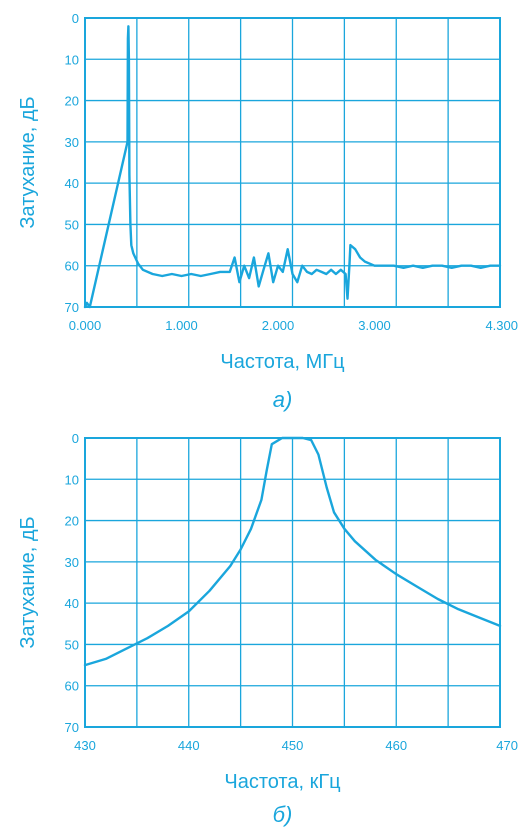 The image size is (524, 832). Describe the element at coordinates (85, 745) in the screenshot. I see `x-tick-label: 430` at that location.